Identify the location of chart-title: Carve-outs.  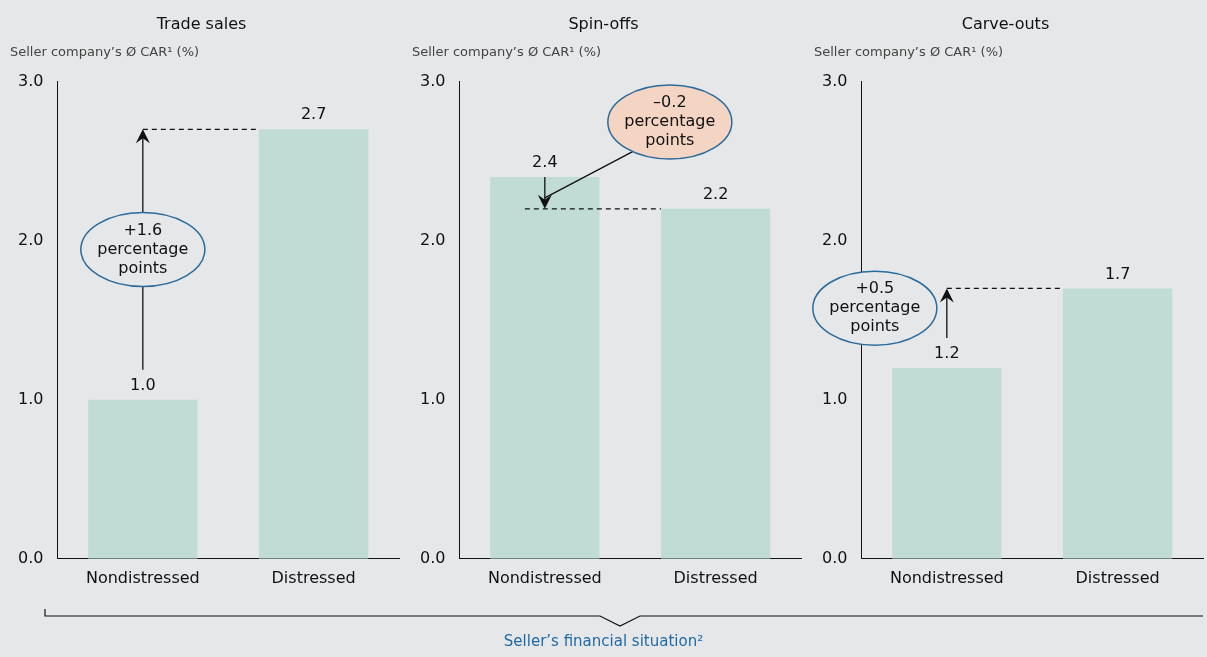
(1005, 23).